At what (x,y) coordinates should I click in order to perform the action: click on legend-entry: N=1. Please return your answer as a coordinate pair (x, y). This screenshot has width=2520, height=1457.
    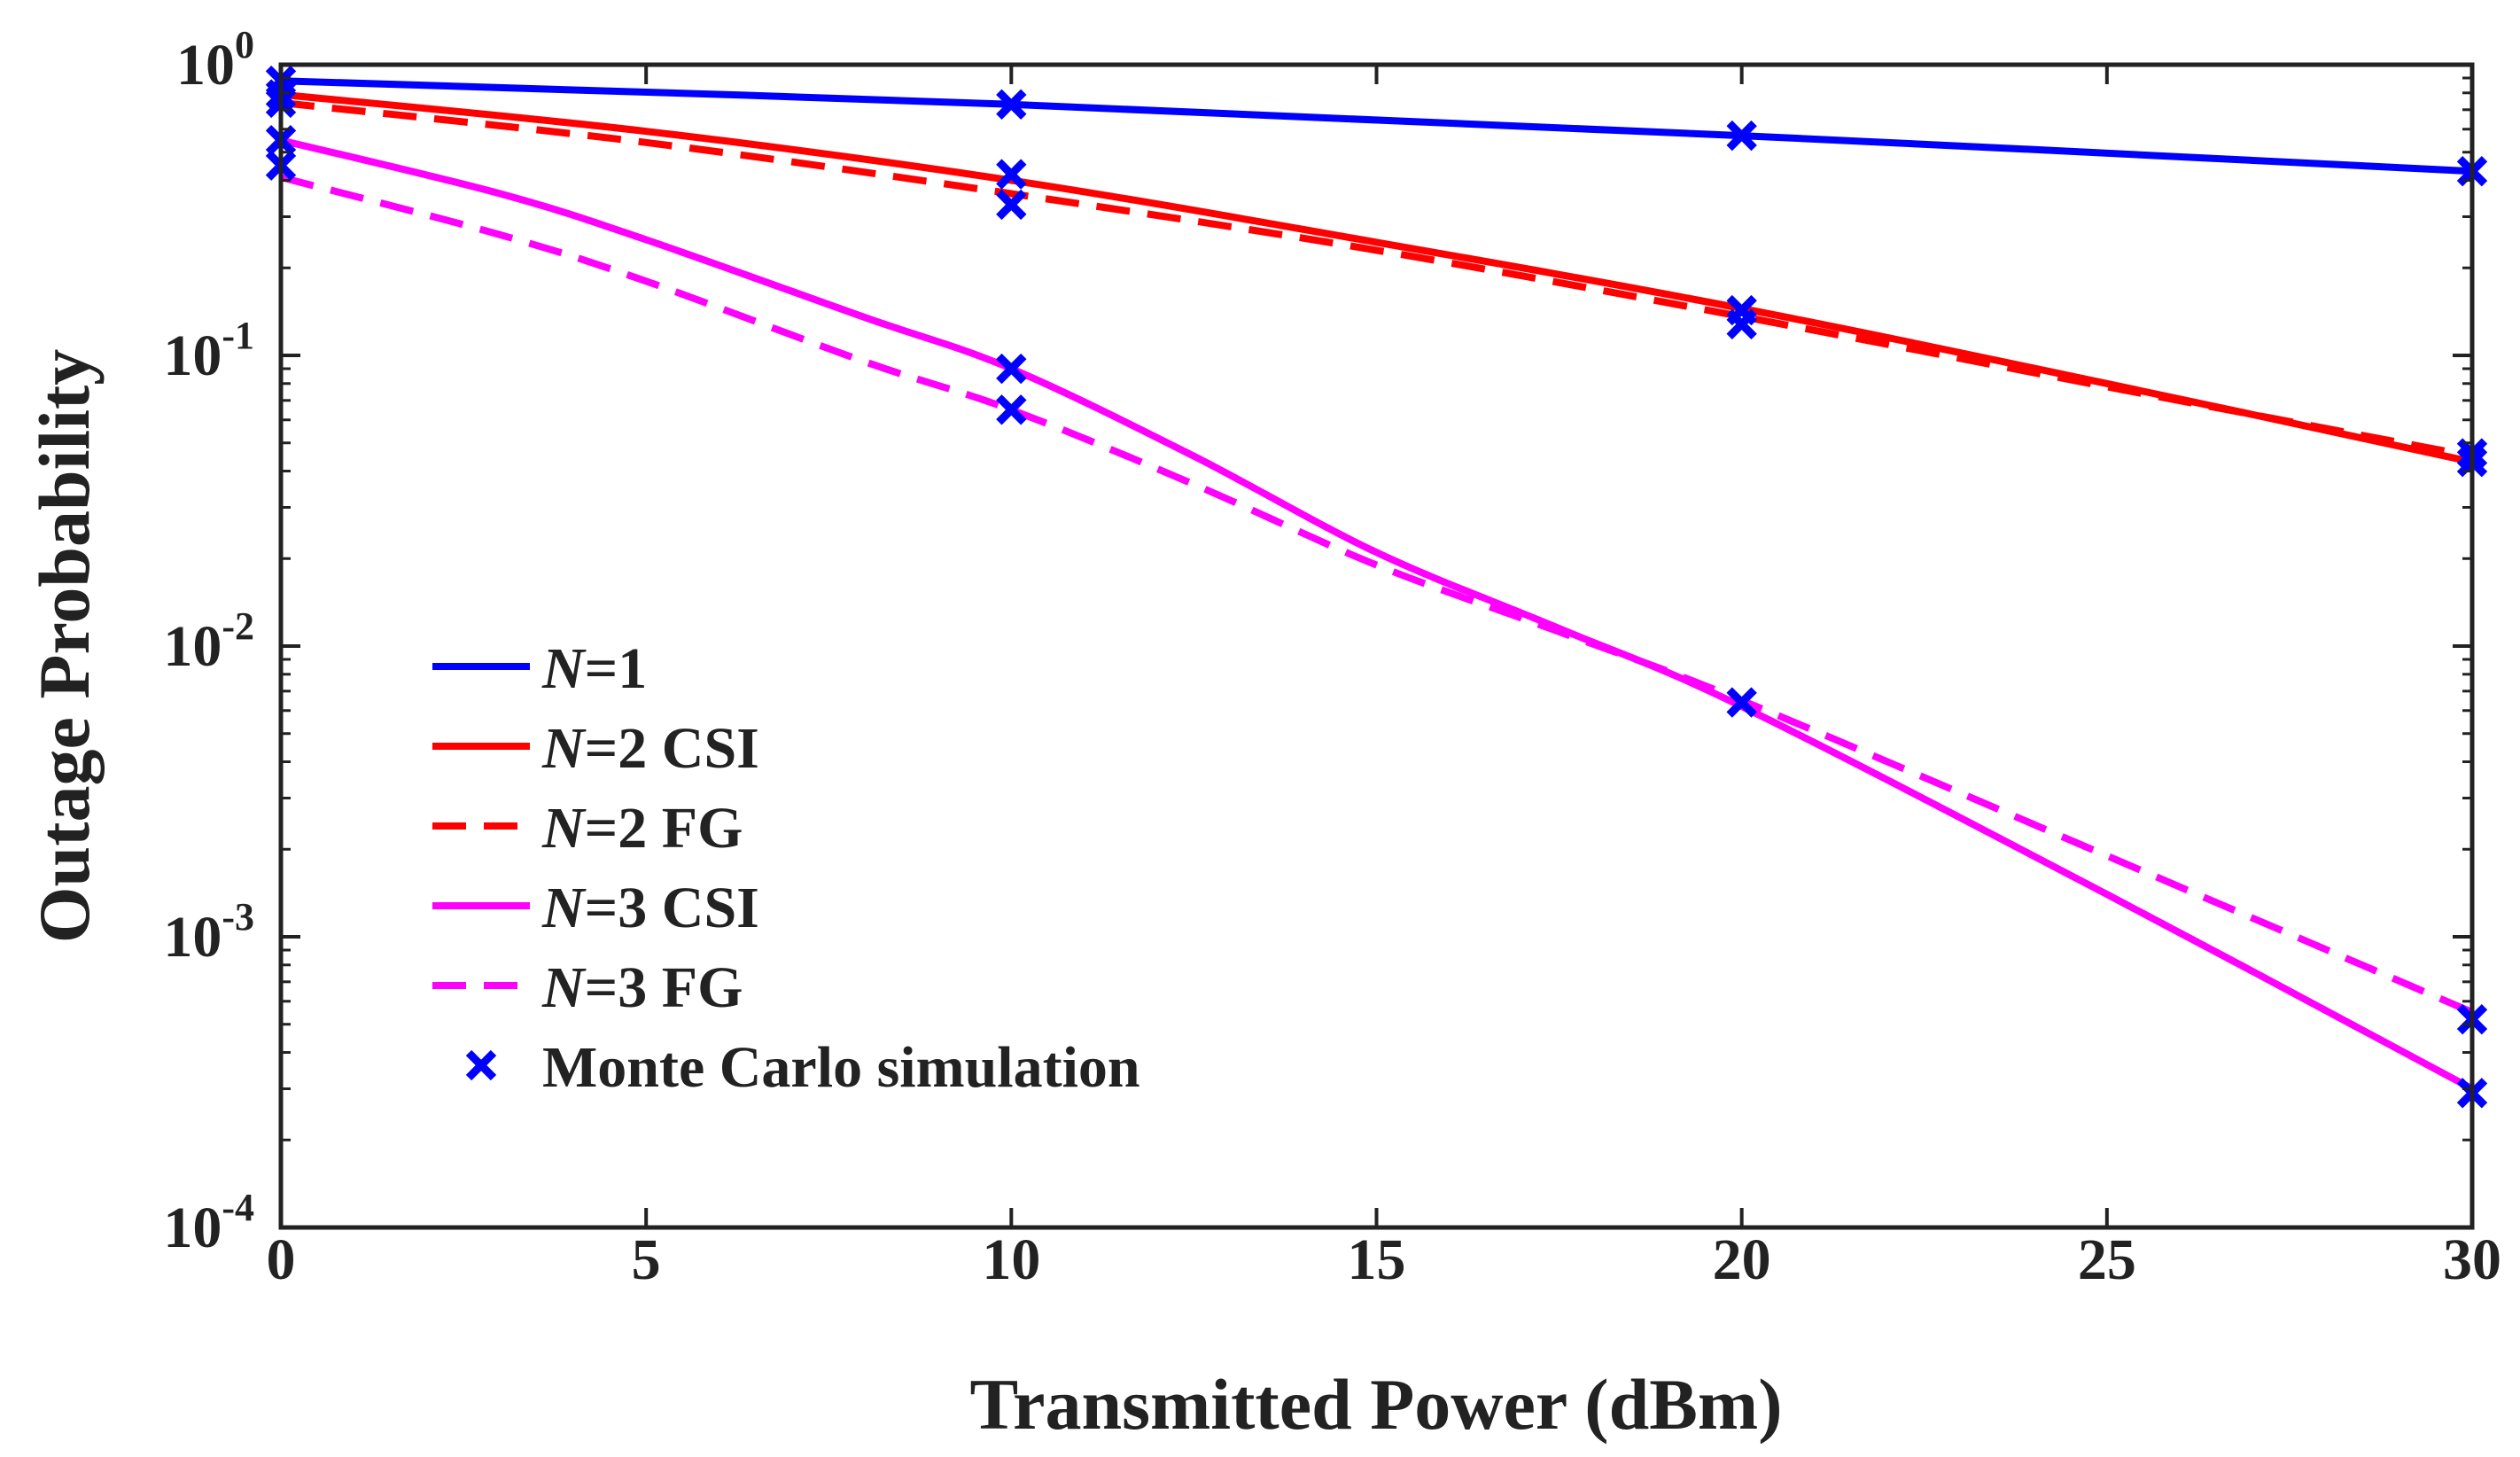
    Looking at the image, I should click on (539, 668).